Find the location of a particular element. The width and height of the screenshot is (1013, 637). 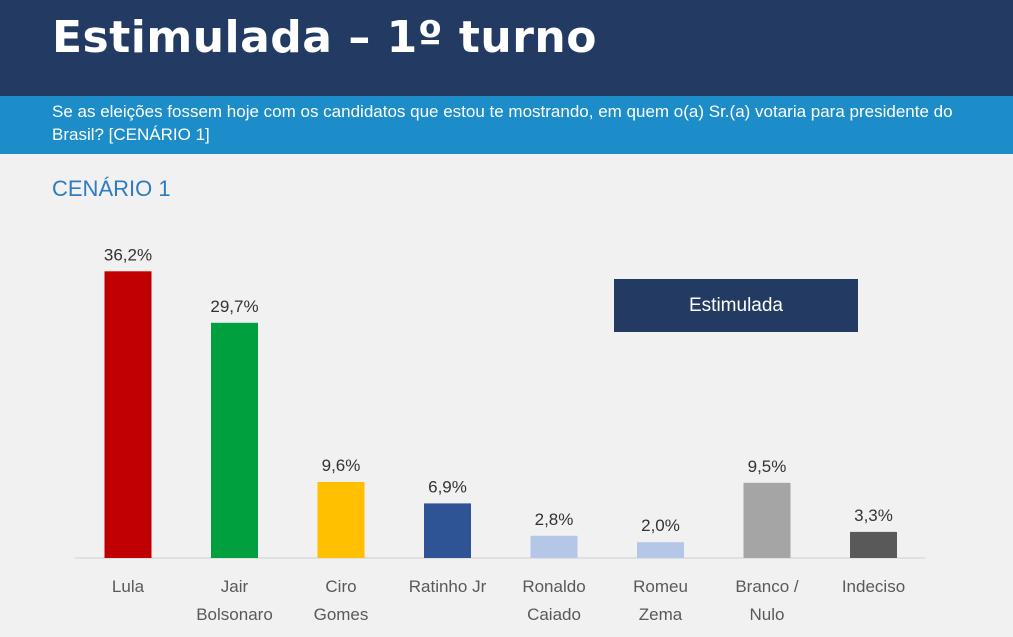

category-label: Ronaldo is located at coordinates (553, 586).